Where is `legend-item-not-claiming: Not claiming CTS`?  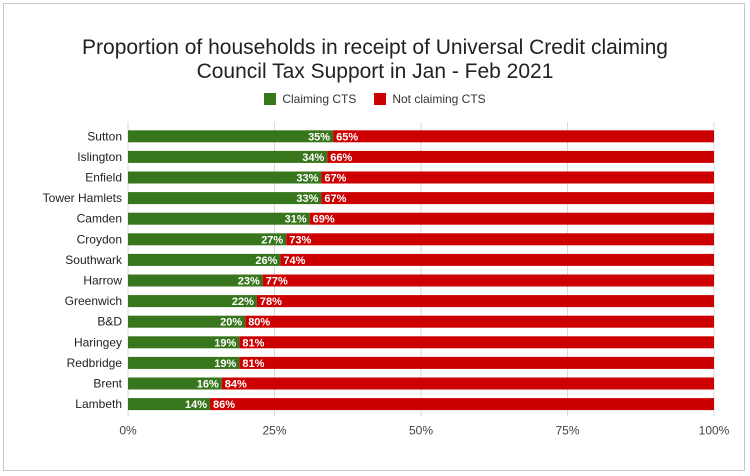 legend-item-not-claiming: Not claiming CTS is located at coordinates (430, 99).